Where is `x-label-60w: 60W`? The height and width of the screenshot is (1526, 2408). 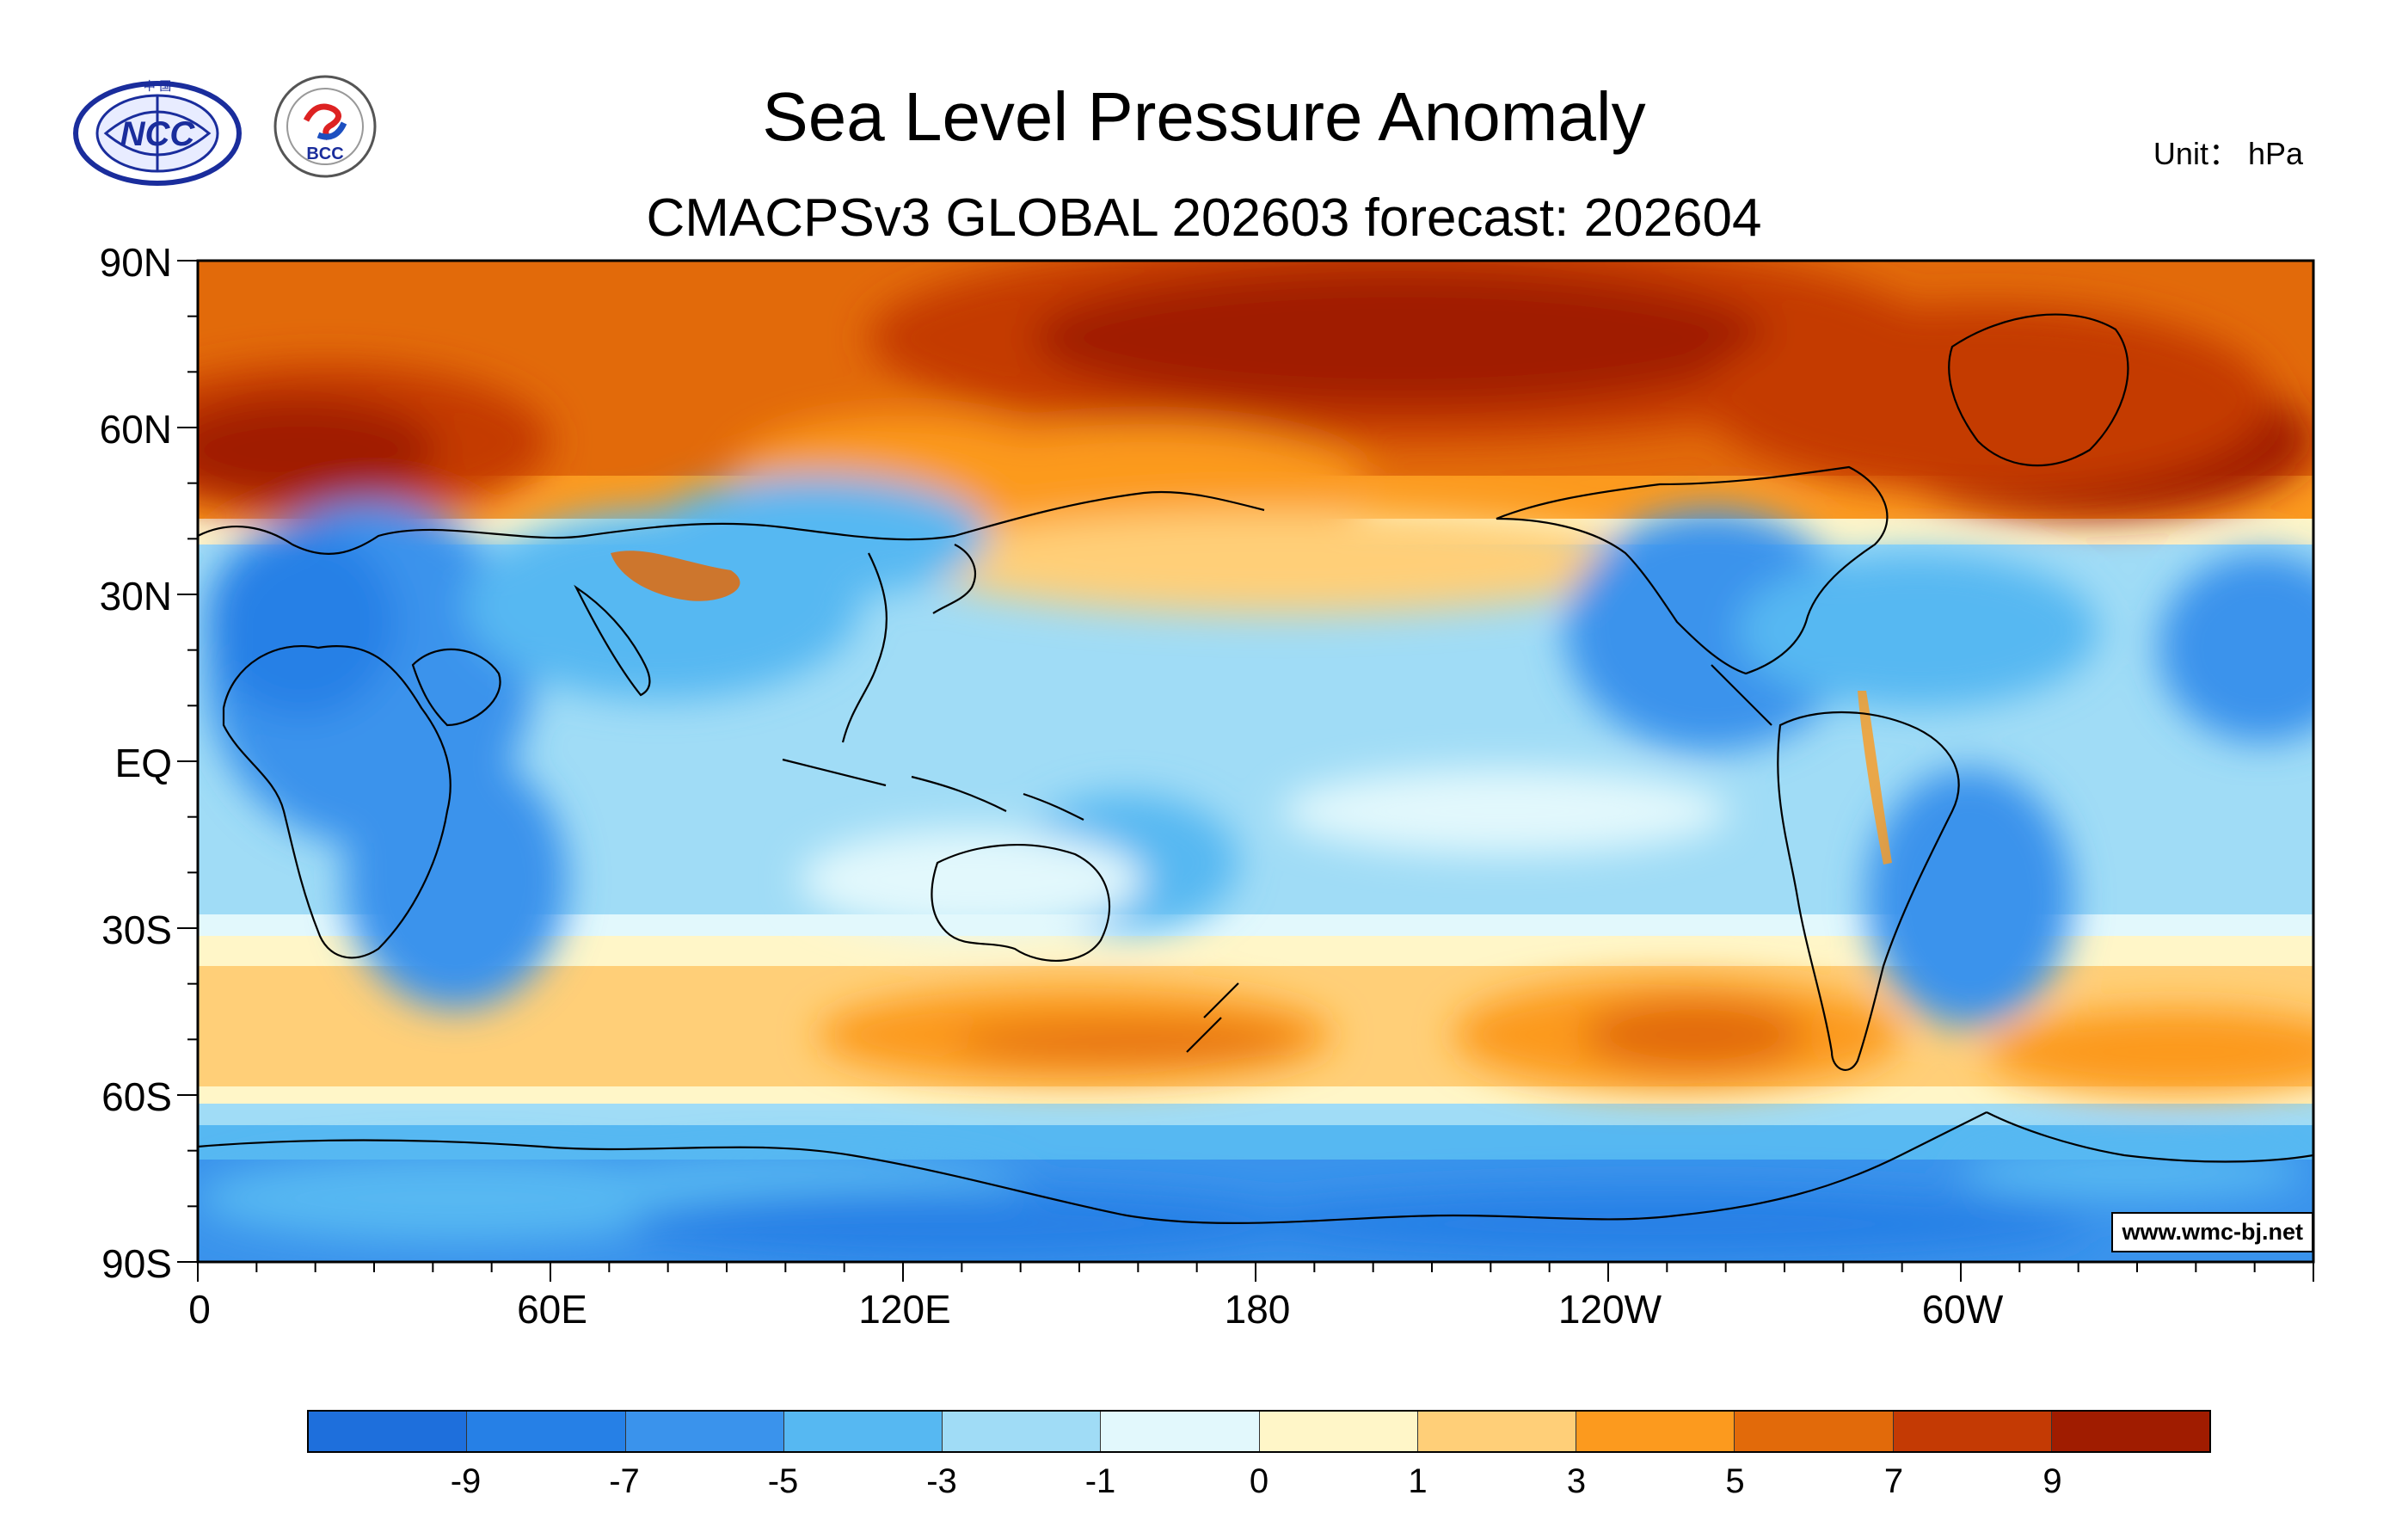 x-label-60w: 60W is located at coordinates (1963, 1310).